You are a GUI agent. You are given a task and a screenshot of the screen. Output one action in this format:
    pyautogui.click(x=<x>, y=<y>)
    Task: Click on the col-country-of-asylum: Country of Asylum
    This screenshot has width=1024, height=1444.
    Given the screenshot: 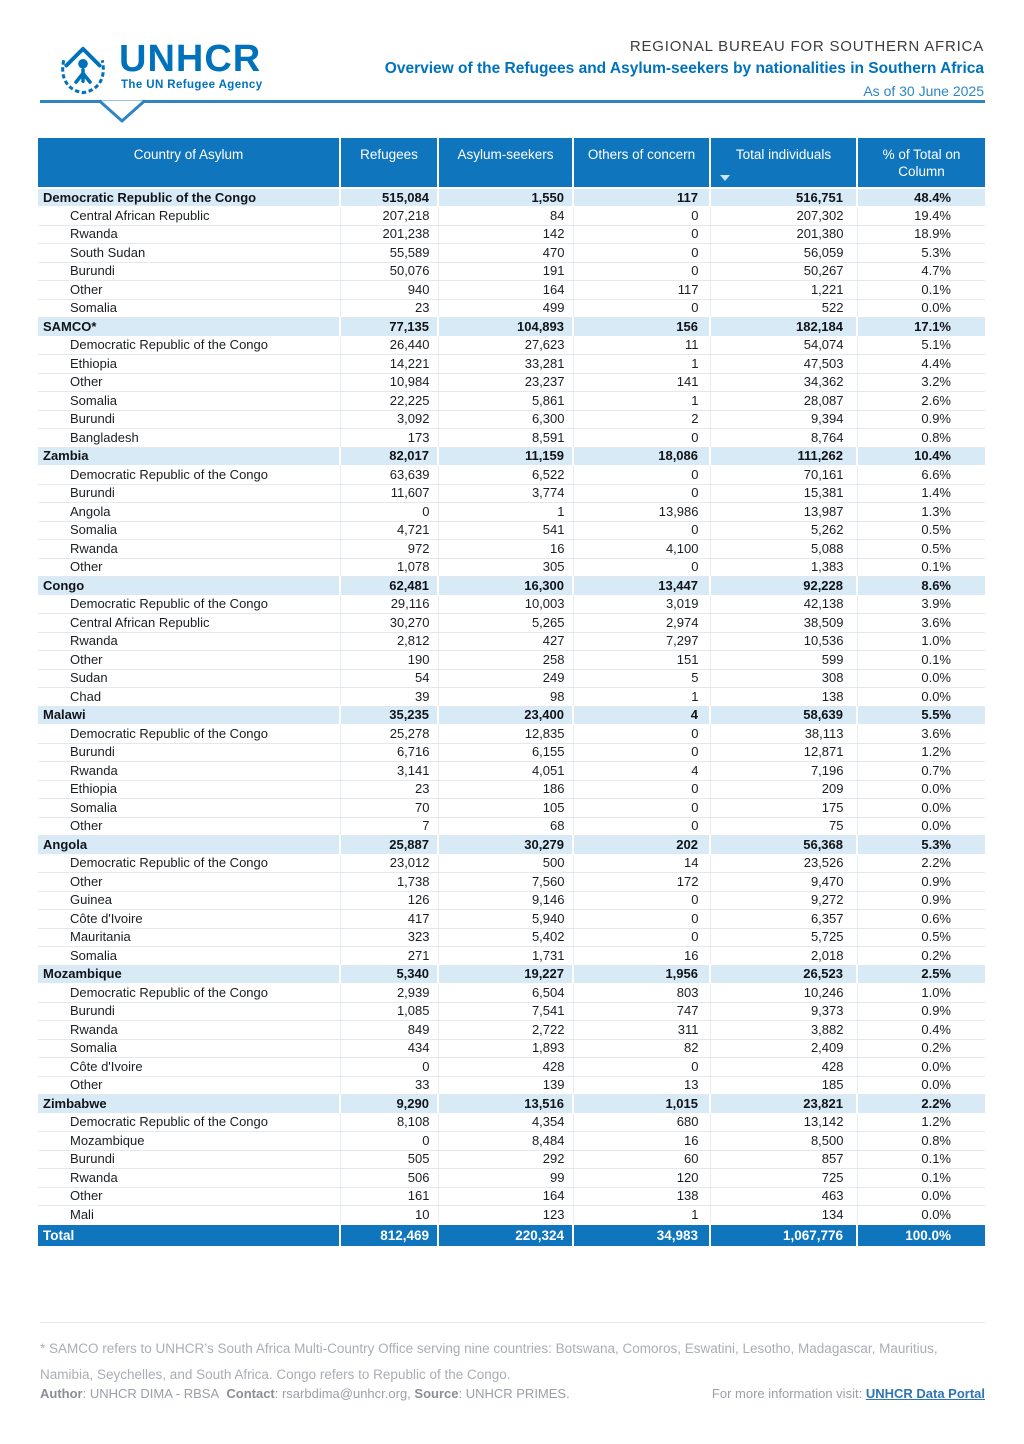 What is the action you would take?
    pyautogui.click(x=189, y=163)
    